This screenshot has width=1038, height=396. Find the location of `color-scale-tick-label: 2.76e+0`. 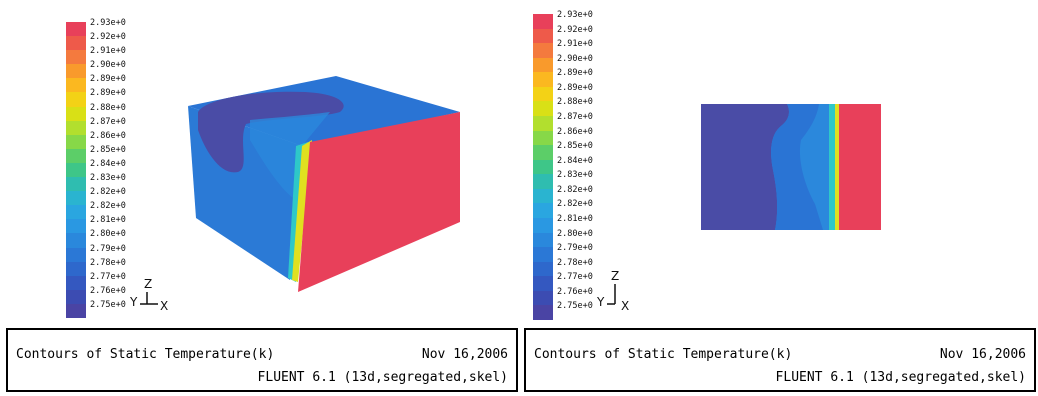

color-scale-tick-label: 2.76e+0 is located at coordinates (575, 291).